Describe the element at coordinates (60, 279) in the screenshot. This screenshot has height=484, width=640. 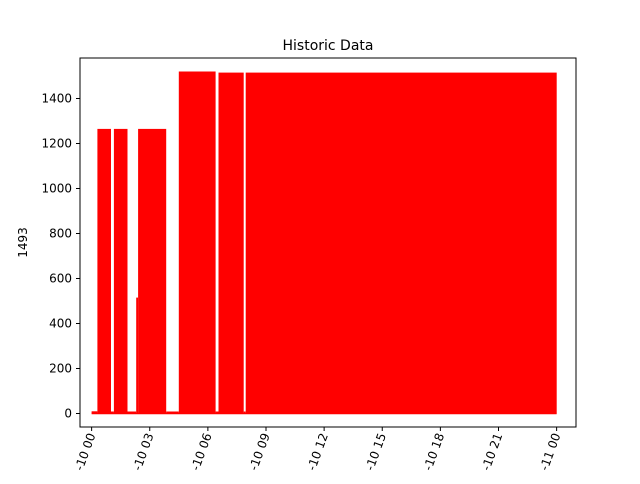
I see `y-tick-label: 600` at that location.